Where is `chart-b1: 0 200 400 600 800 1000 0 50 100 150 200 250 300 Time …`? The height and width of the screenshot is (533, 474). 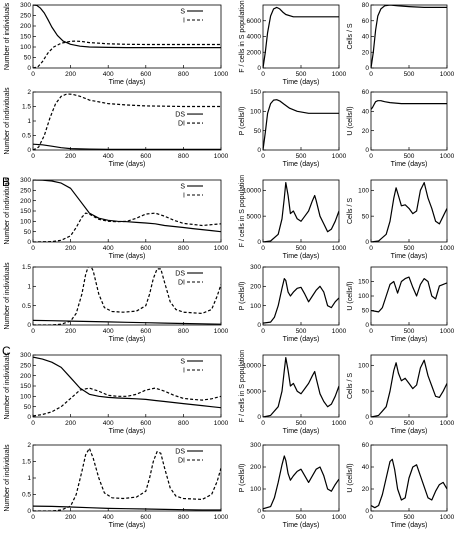 chart-b1: 0 200 400 600 800 1000 0 50 100 150 200 250 300 Time … is located at coordinates (116, 218).